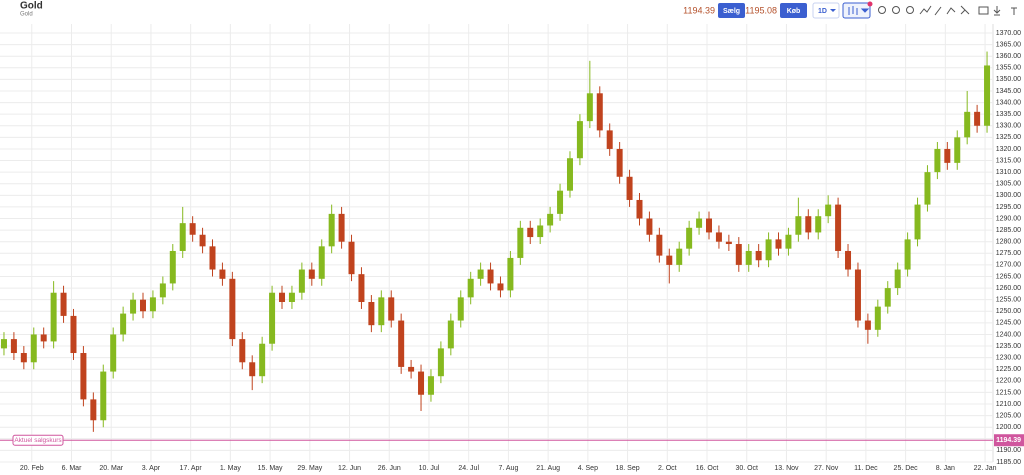 This screenshot has height=475, width=1024. I want to click on y-tick-label: 1315.00, so click(1008, 160).